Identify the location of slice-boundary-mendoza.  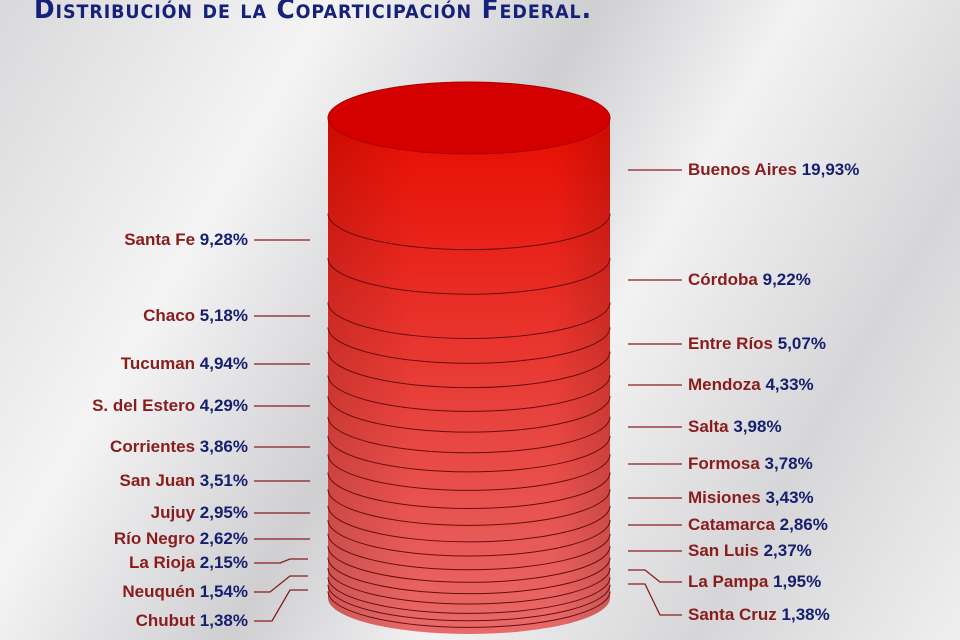
(469, 414).